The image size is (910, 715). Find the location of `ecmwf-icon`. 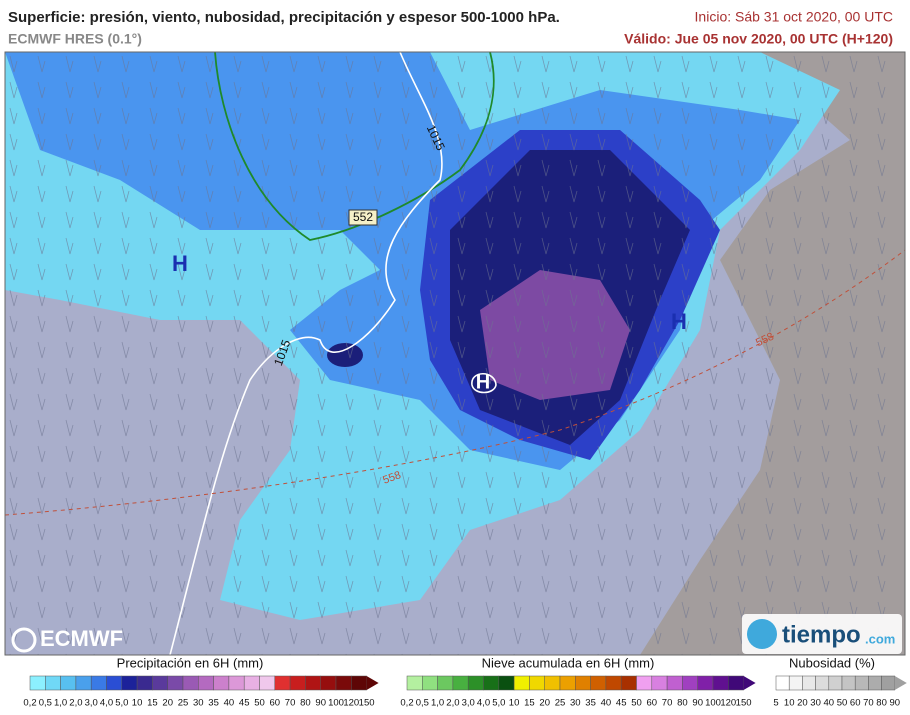

ecmwf-icon is located at coordinates (24, 640).